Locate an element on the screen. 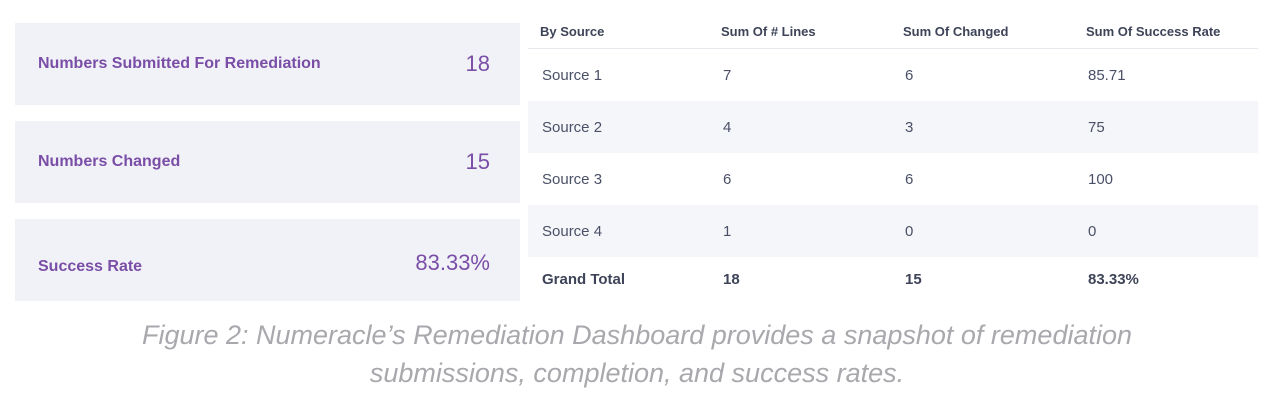 Image resolution: width=1274 pixels, height=404 pixels. table-cell: 100 is located at coordinates (1101, 179).